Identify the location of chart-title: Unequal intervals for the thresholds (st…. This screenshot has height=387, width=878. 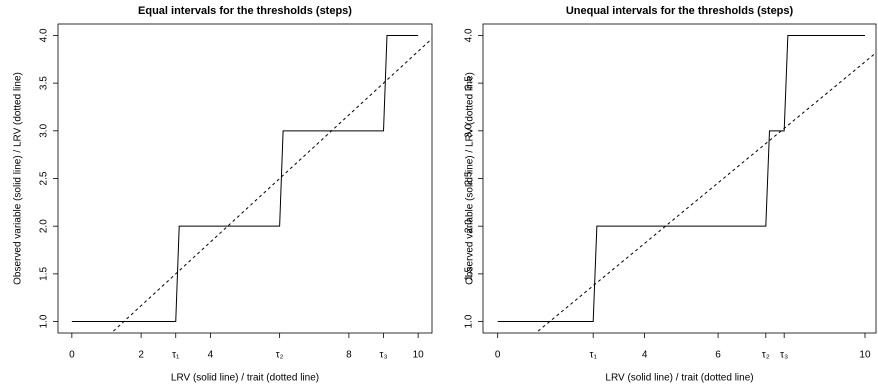
(680, 11).